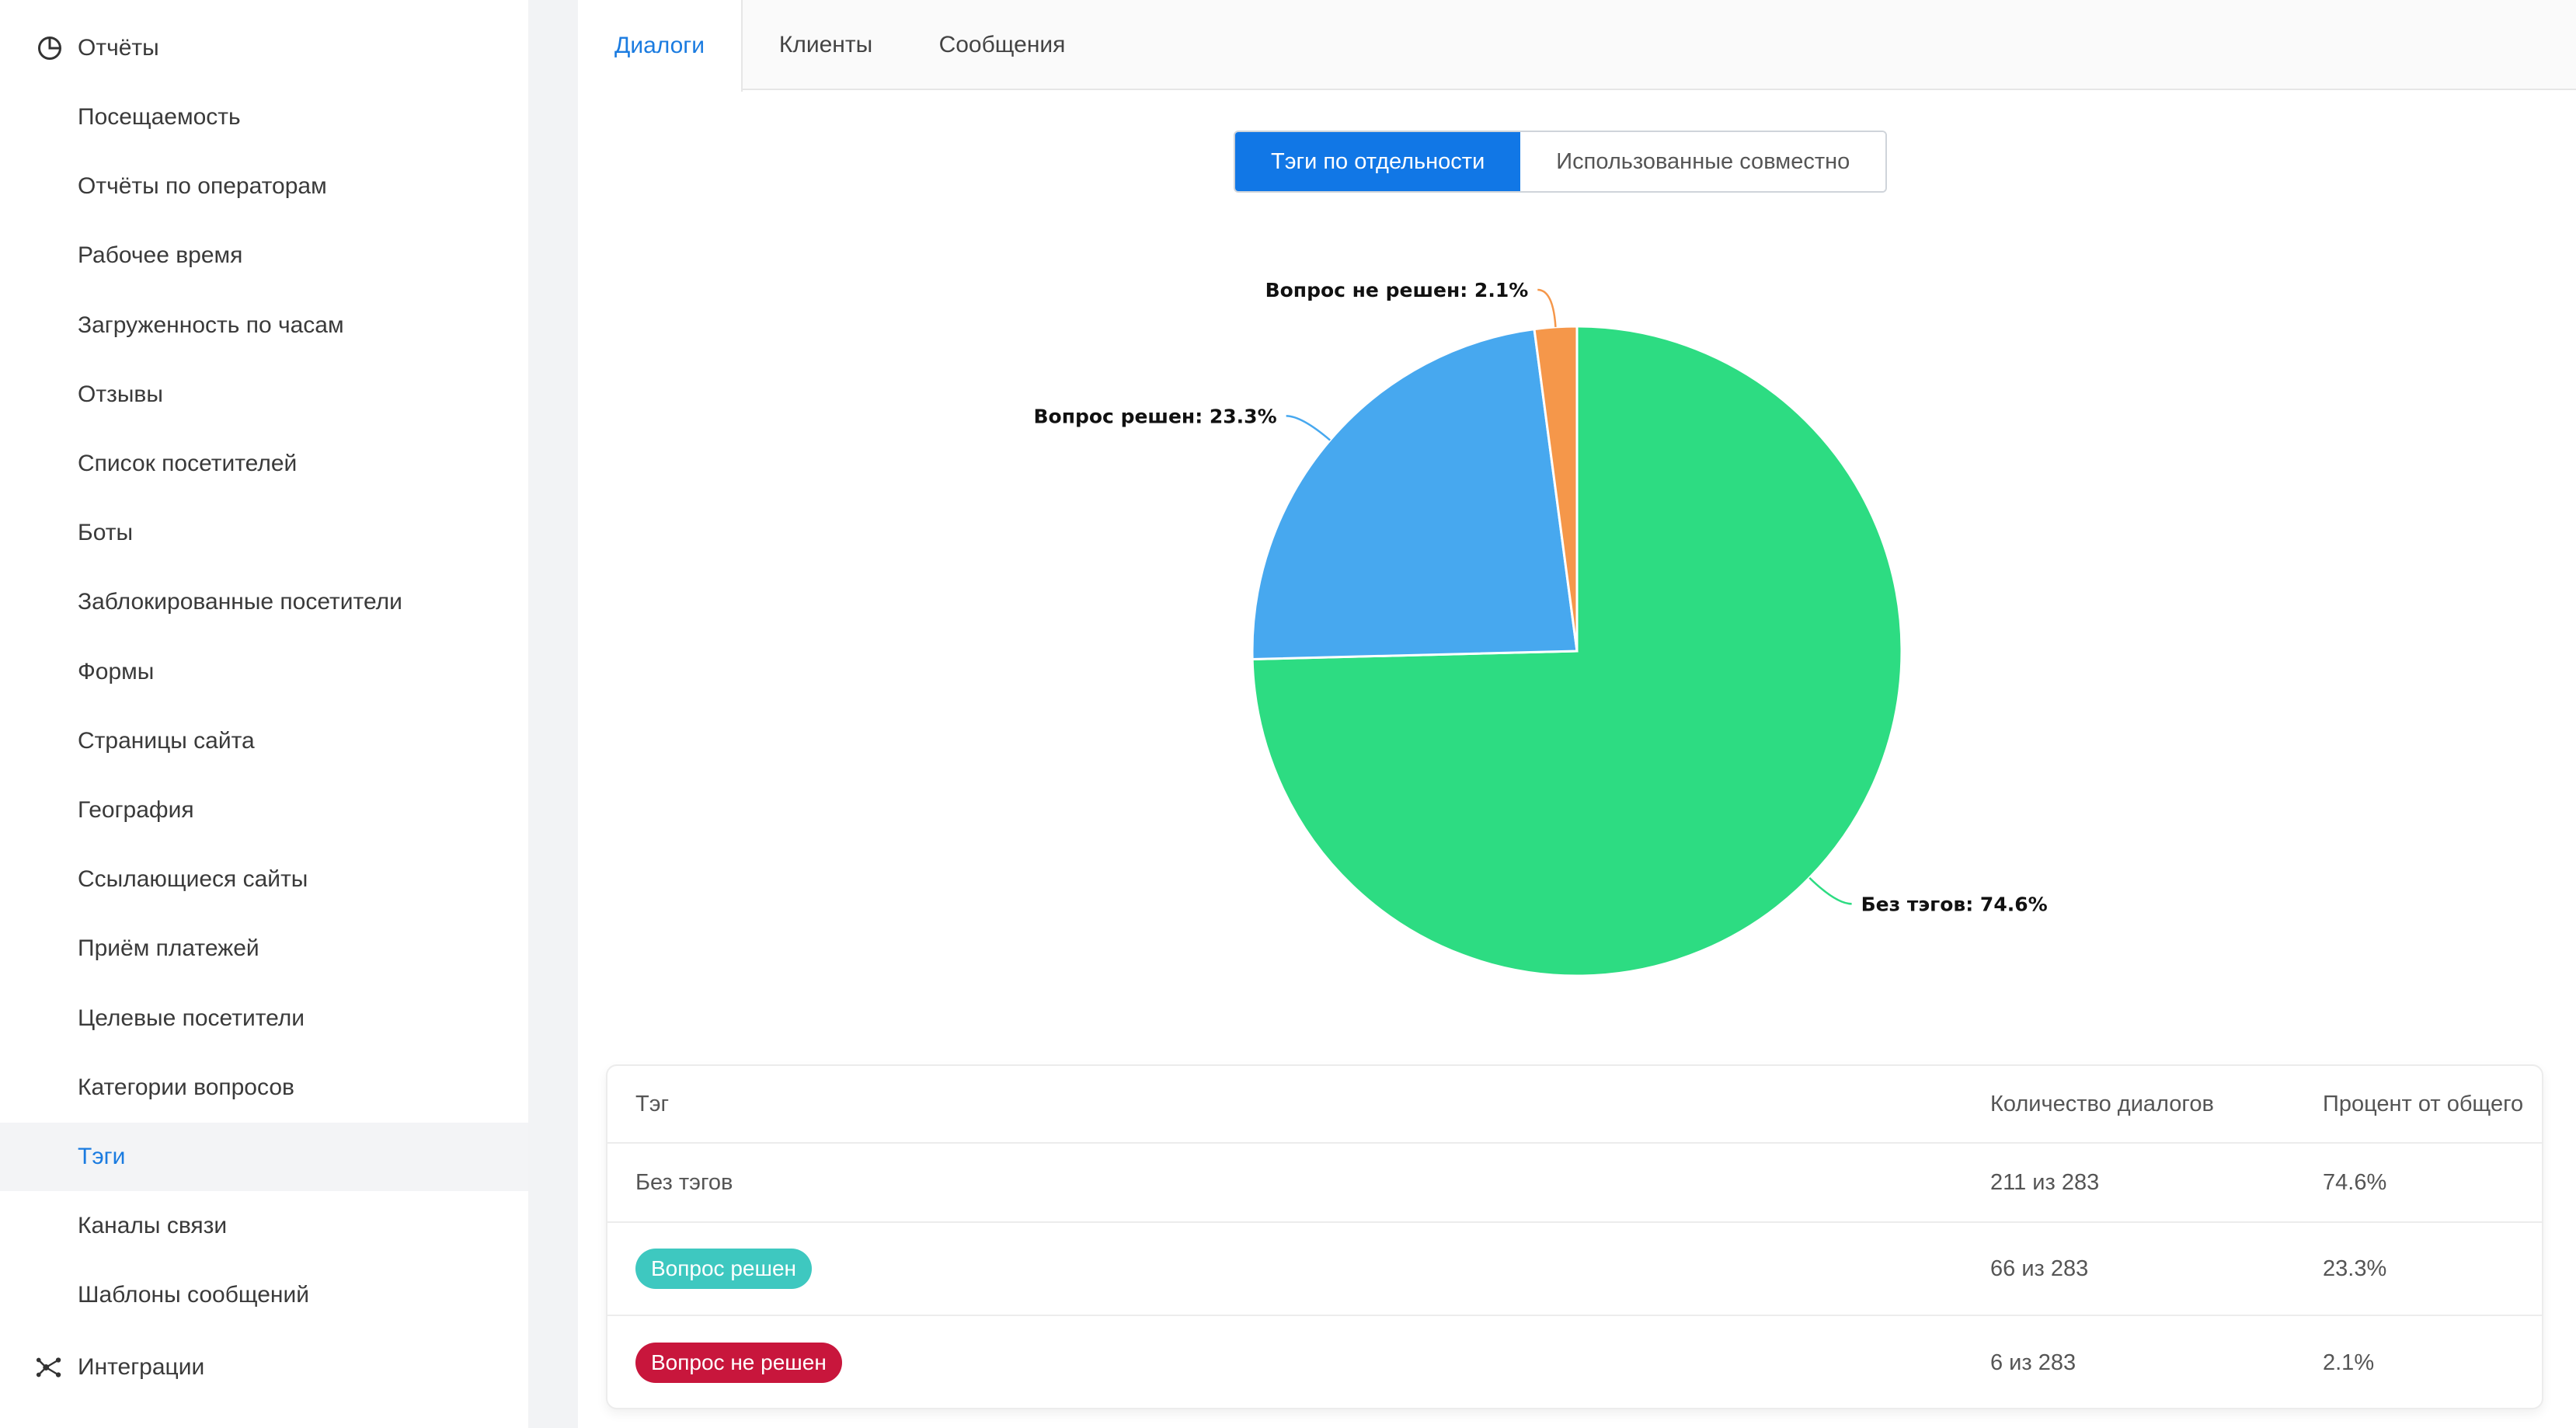 This screenshot has height=1428, width=2576. I want to click on sidebar-item-4: Отзывы, so click(264, 395).